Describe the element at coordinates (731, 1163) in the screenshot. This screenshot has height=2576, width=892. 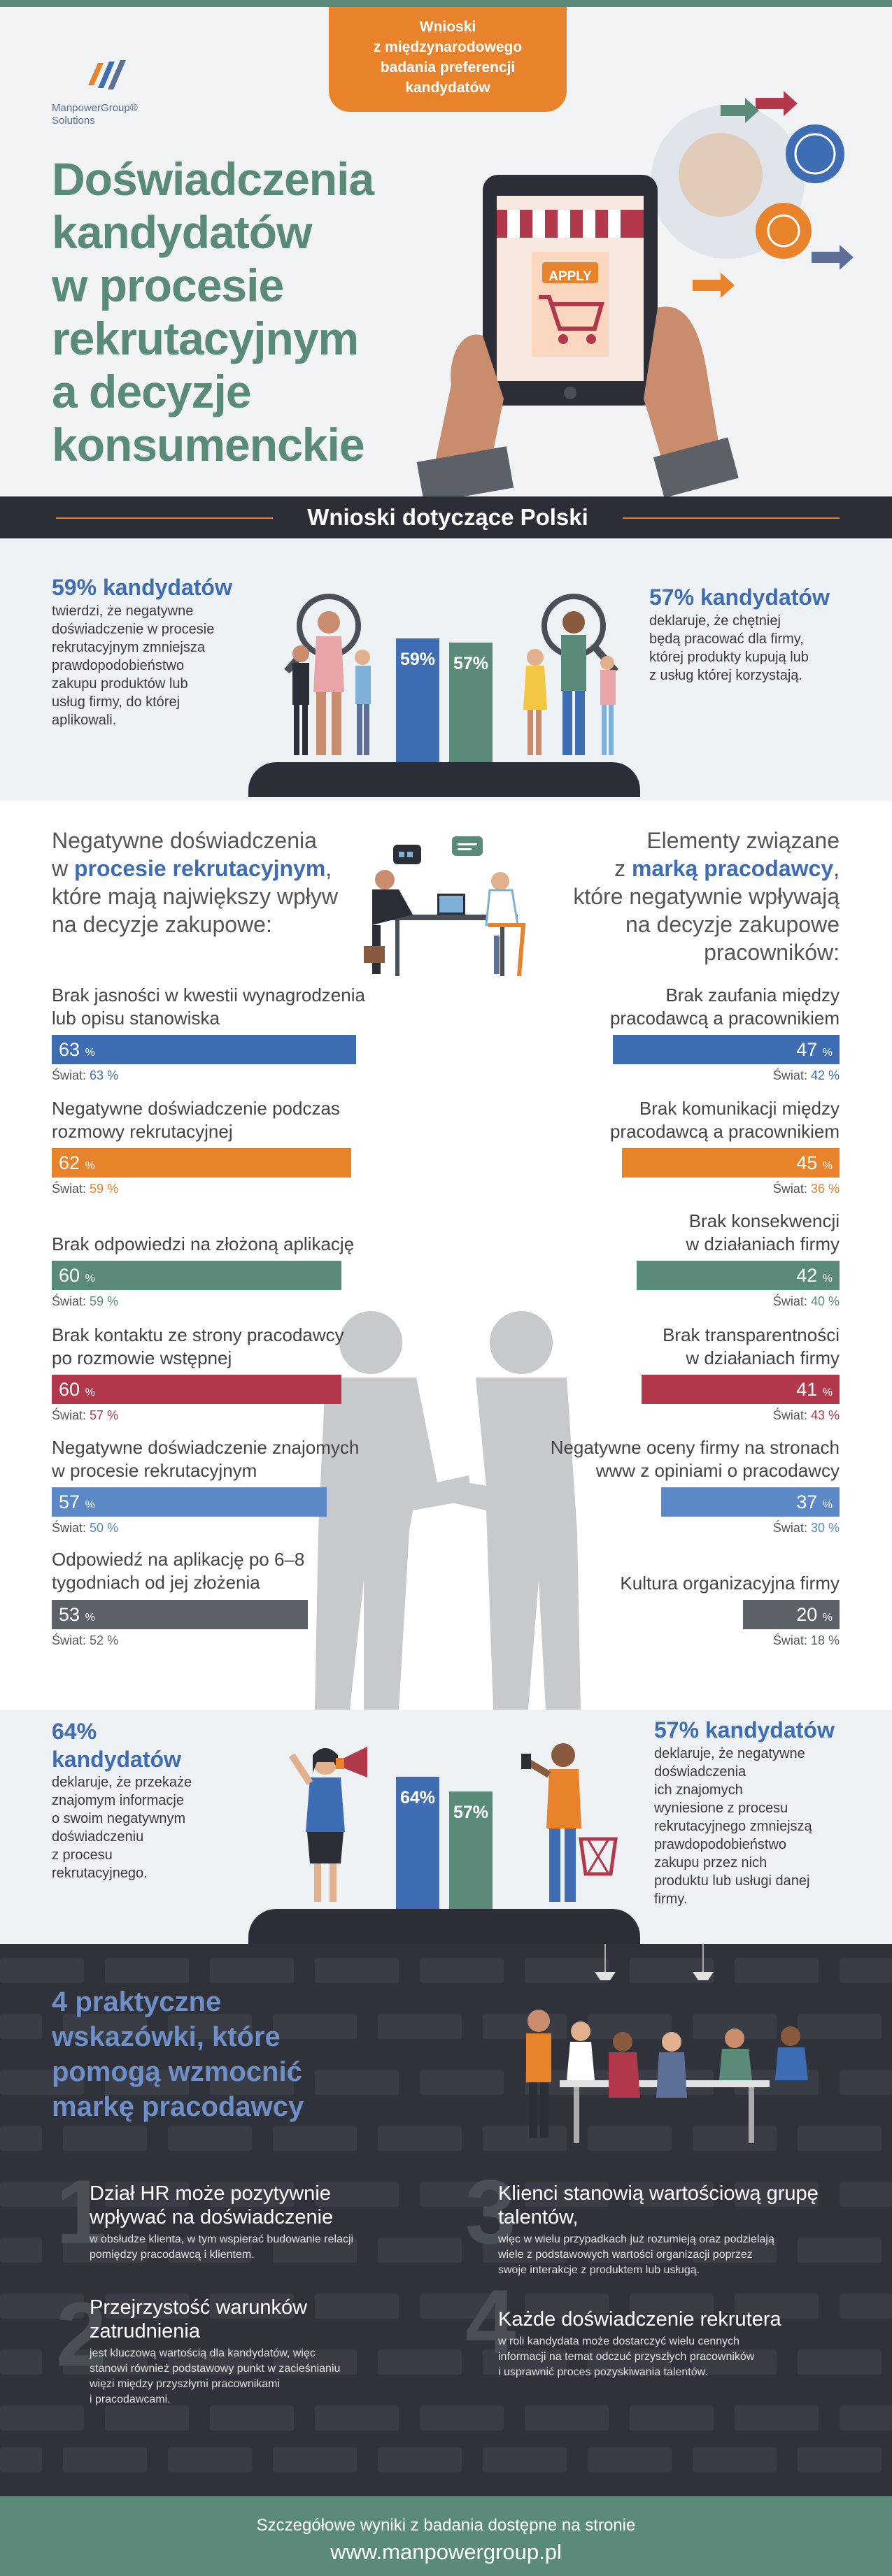
I see `right-item-2-bar: 45 %` at that location.